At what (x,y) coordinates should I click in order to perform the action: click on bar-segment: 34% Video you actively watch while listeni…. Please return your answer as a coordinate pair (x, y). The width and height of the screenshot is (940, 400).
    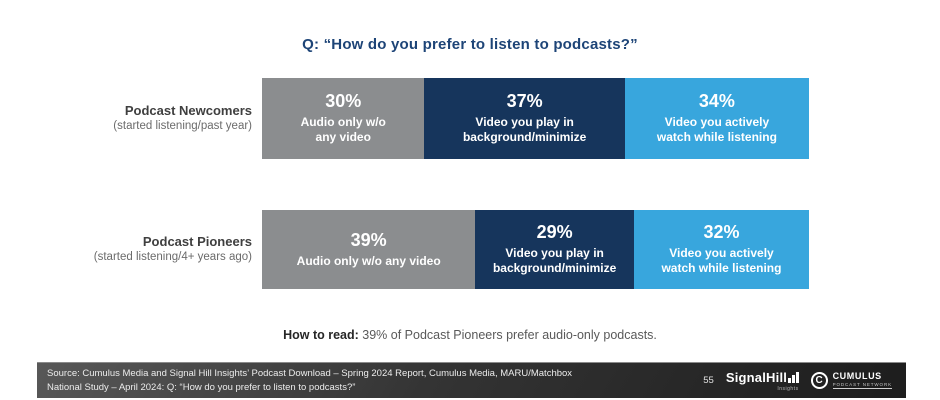
    Looking at the image, I should click on (716, 118).